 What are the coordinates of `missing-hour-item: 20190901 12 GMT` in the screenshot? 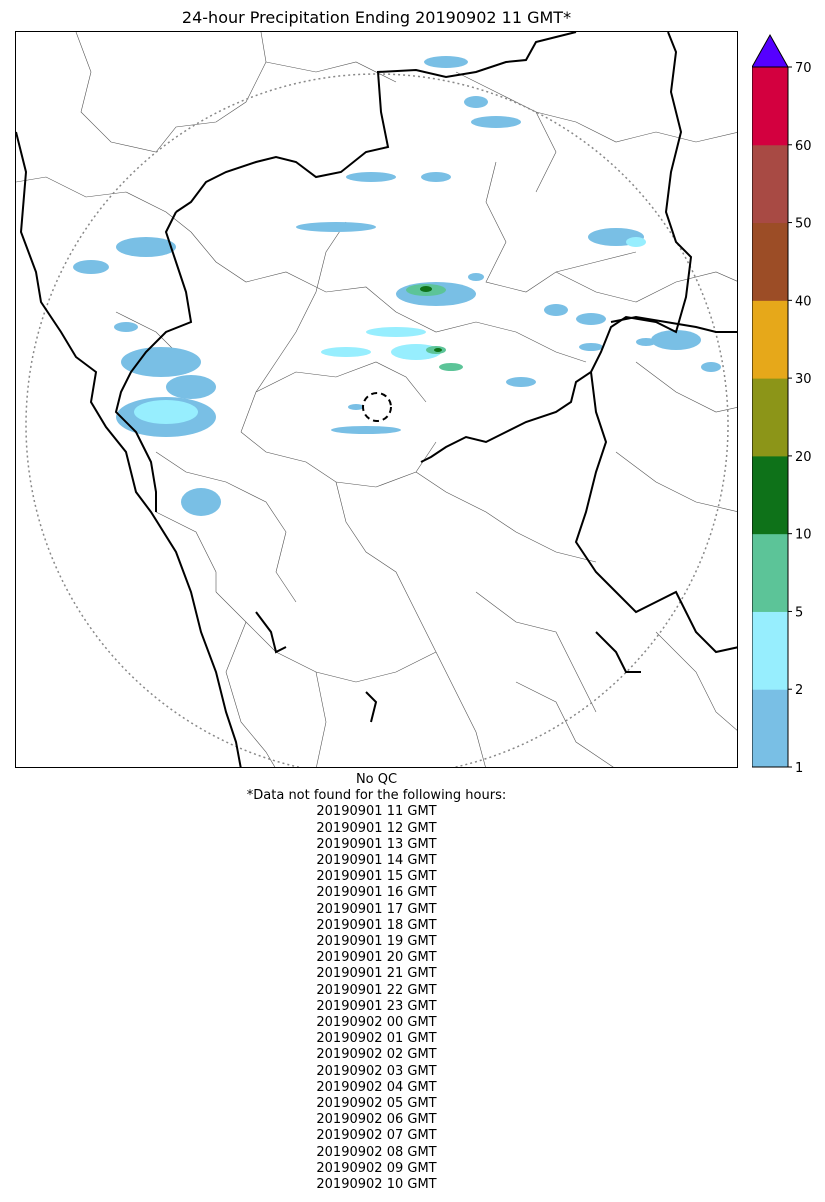 It's located at (376, 828).